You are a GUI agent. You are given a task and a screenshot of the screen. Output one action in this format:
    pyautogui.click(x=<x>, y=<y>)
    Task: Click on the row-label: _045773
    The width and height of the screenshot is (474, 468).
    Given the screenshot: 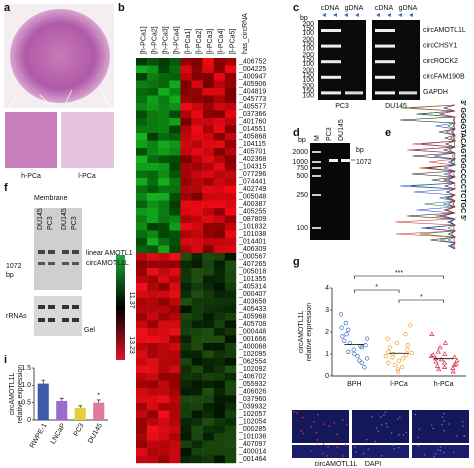 What is the action you would take?
    pyautogui.click(x=252, y=99)
    